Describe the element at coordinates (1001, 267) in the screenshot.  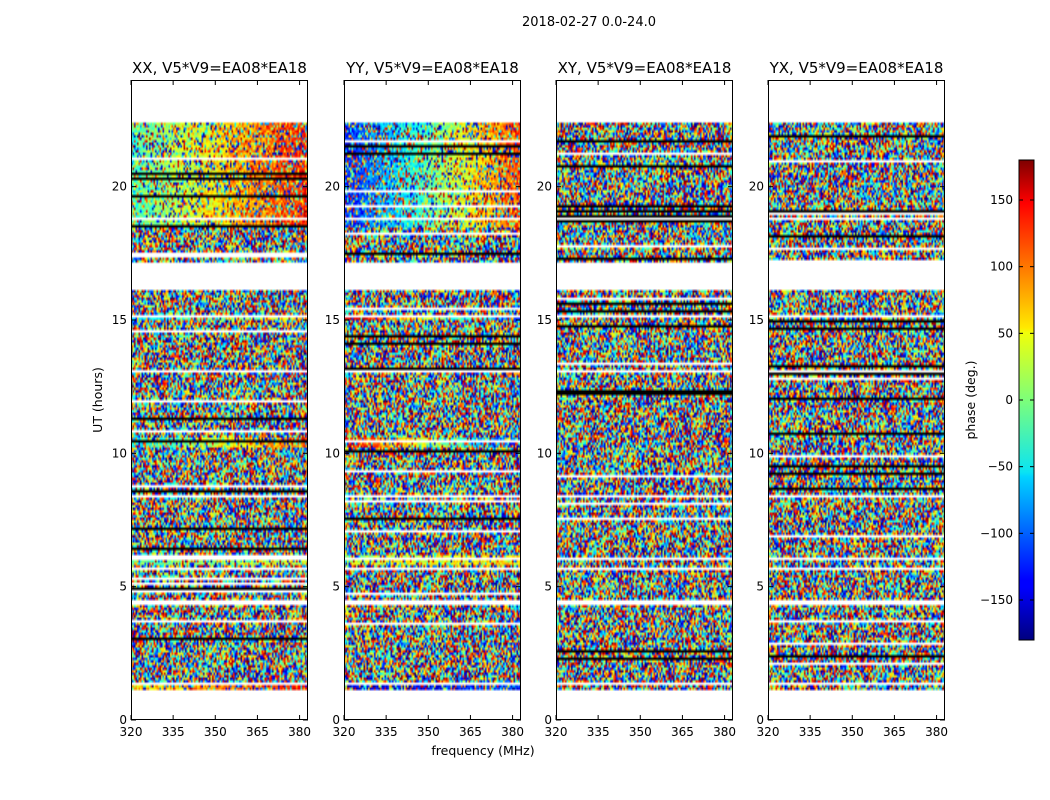
I see `colorbar-tick-label: 100` at that location.